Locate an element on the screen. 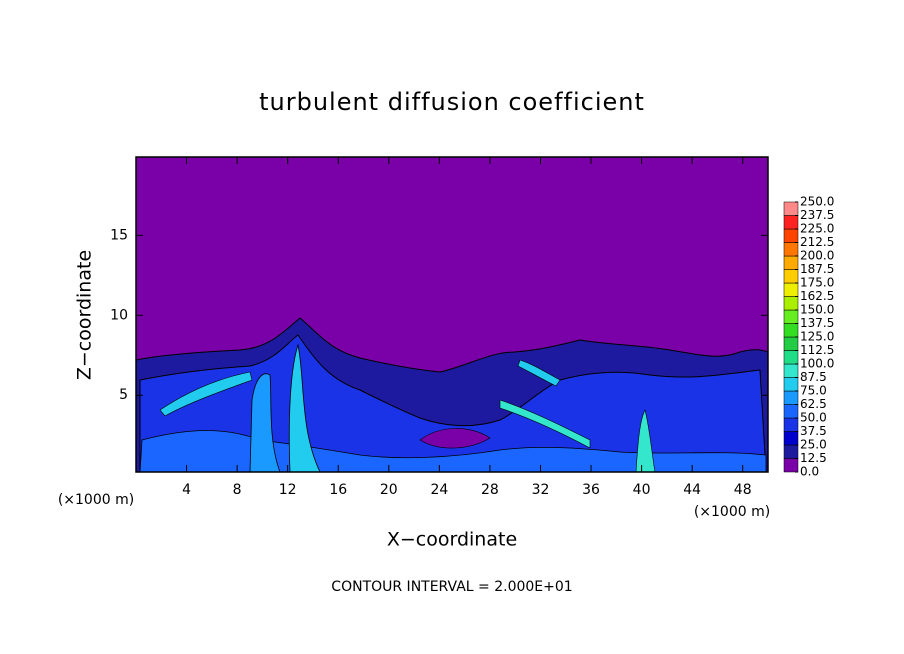 This screenshot has height=654, width=904. colorbar-tick-label: 37.5 is located at coordinates (813, 431).